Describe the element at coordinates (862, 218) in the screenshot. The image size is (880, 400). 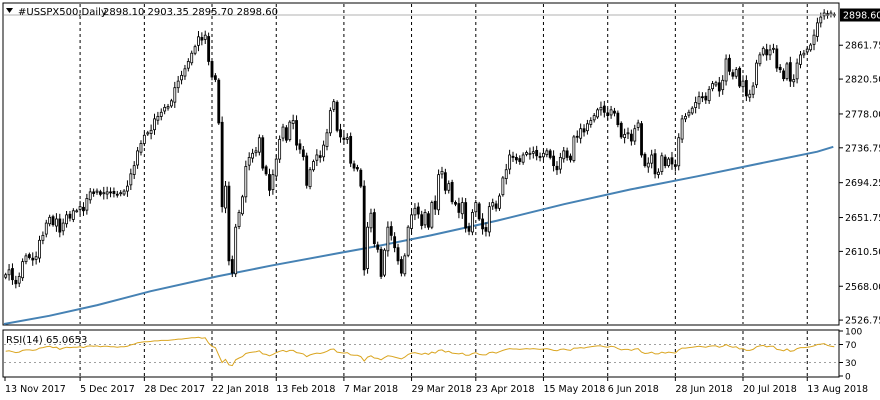
I see `y-tick-label: 2651.75` at that location.